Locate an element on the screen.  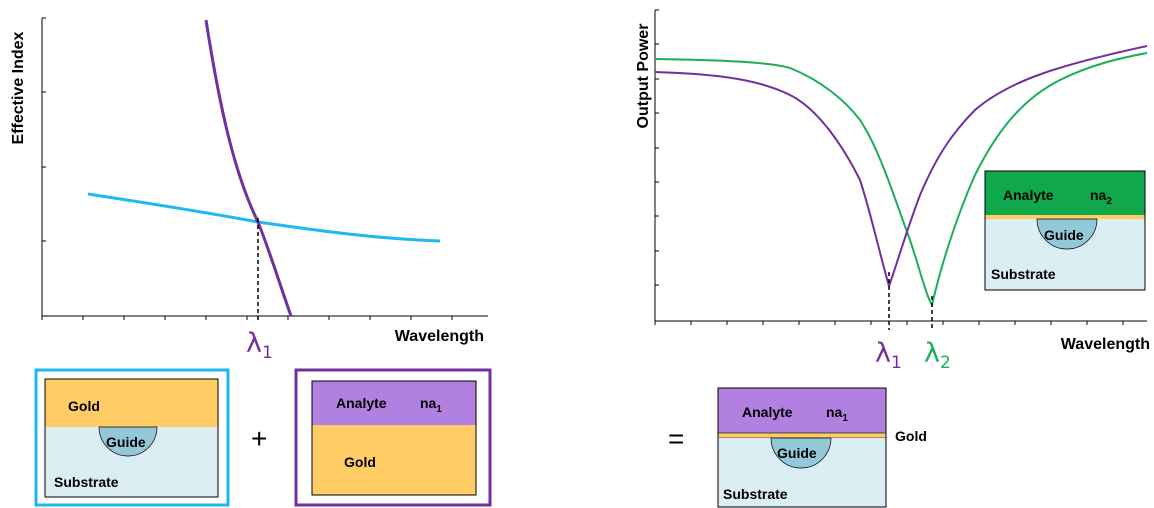
left-y-ticks is located at coordinates (44, 129).